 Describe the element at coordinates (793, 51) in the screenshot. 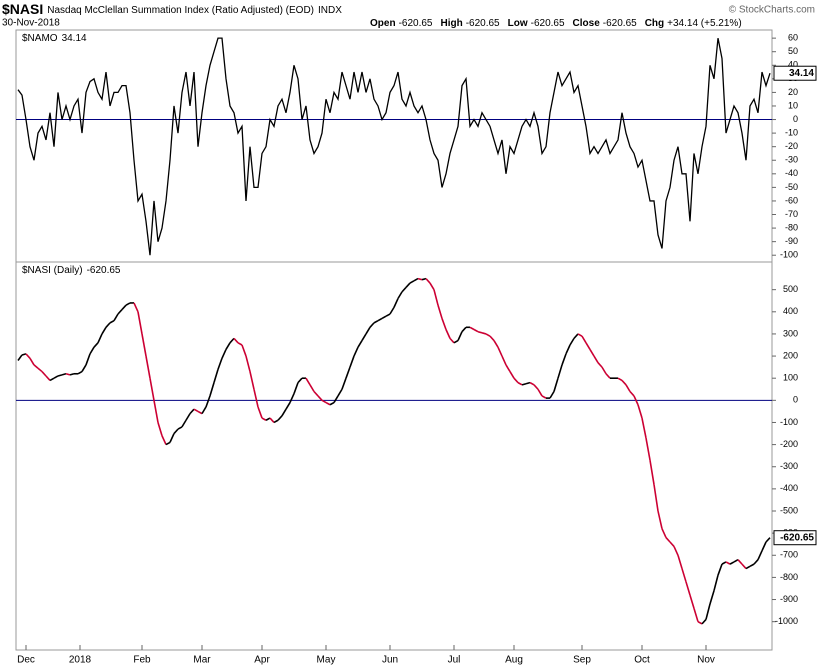

I see `y-tick-label: 50` at that location.